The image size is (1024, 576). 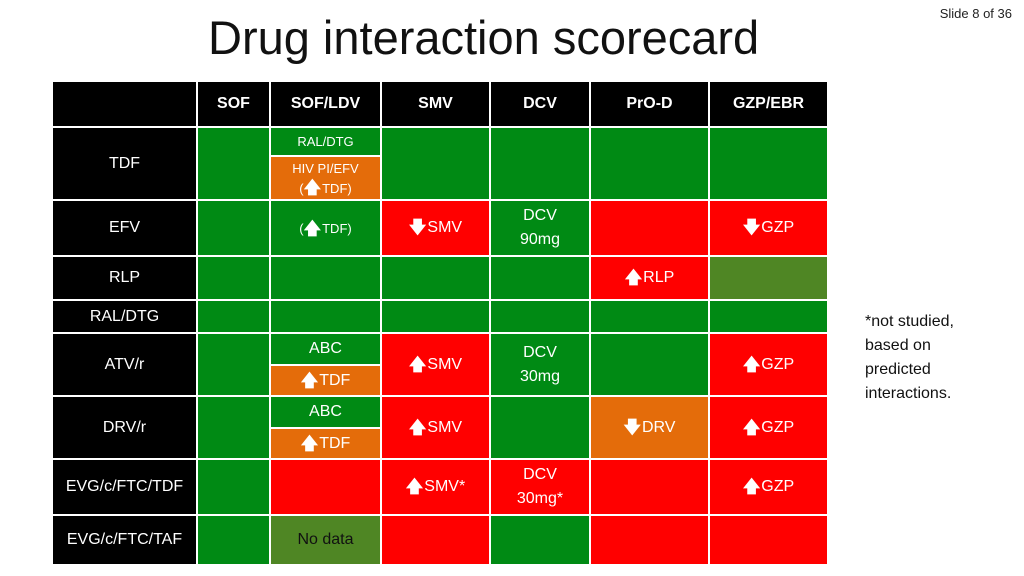 I want to click on cell-drv-gzp-ebr: 🡅 GZP, so click(x=768, y=427).